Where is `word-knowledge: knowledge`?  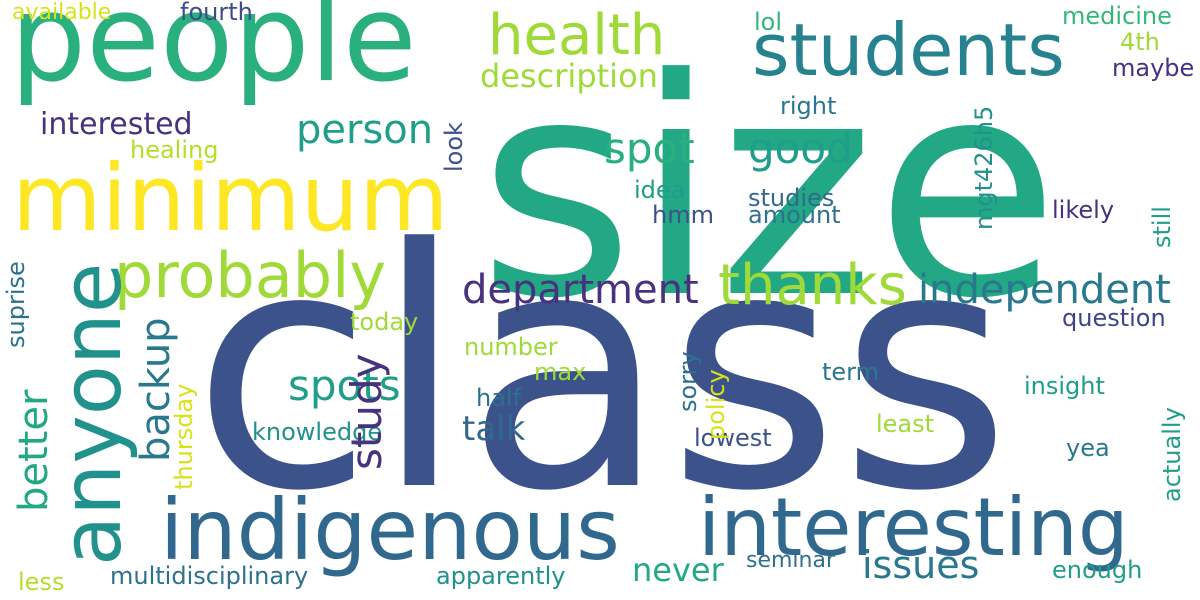
word-knowledge: knowledge is located at coordinates (317, 432).